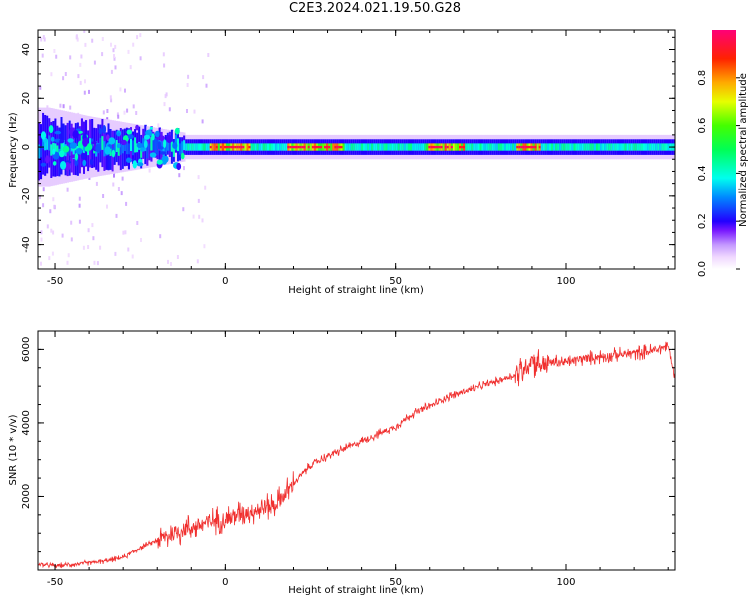  I want to click on snr-ylabel: SNR (10 * v/v), so click(13, 449).